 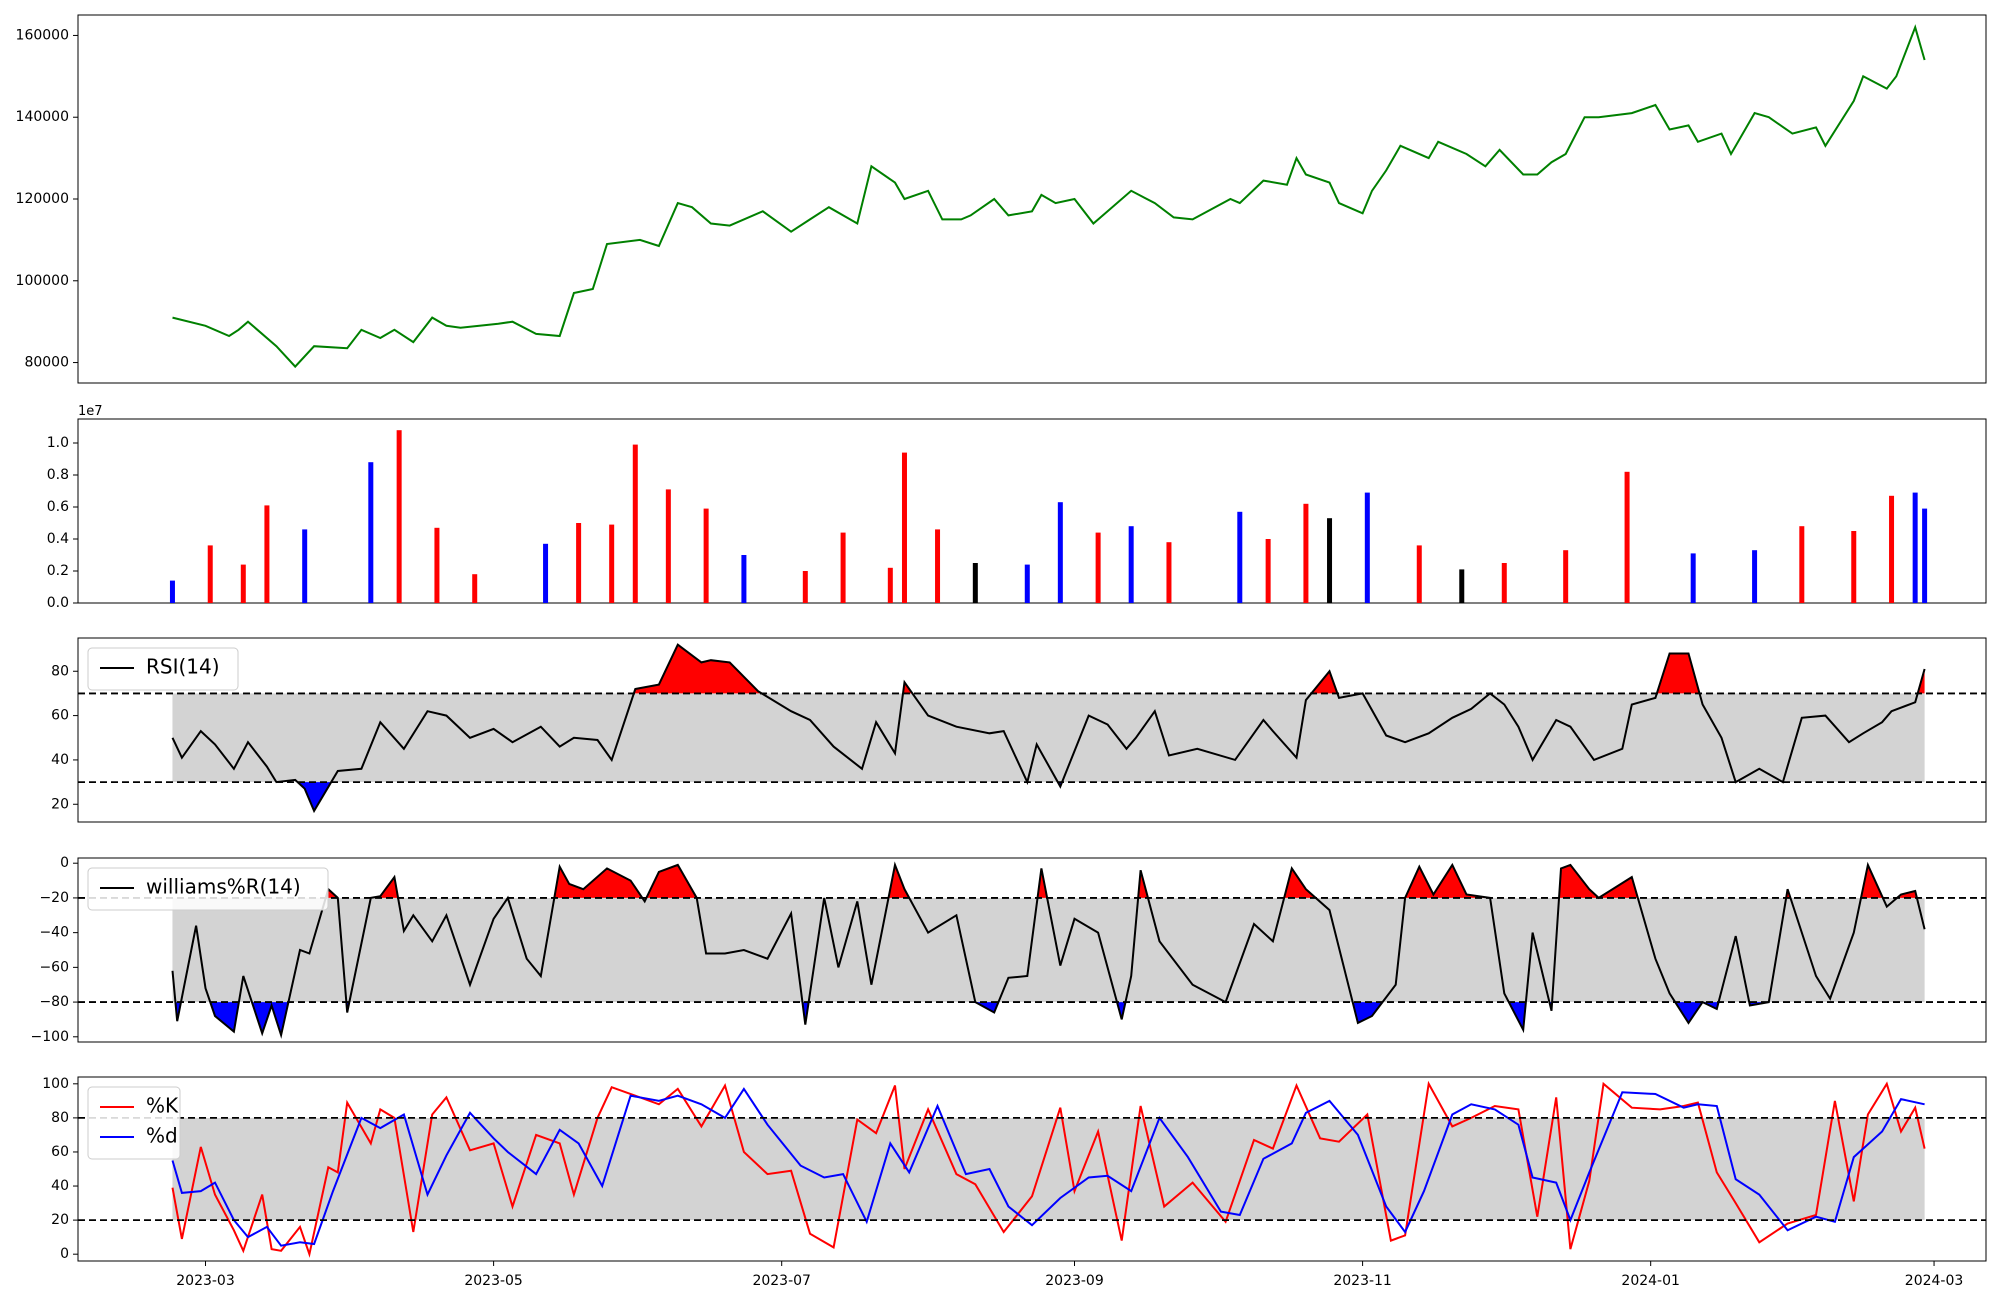 I want to click on williams-panel: 0 −20 −40 −60 −80 −100 williams%R(14), so click(x=1009, y=950).